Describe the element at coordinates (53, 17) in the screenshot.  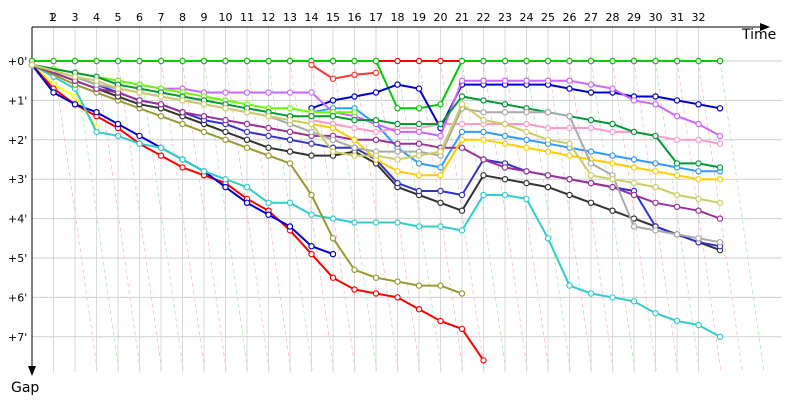
I see `x-tick-label: 2` at that location.